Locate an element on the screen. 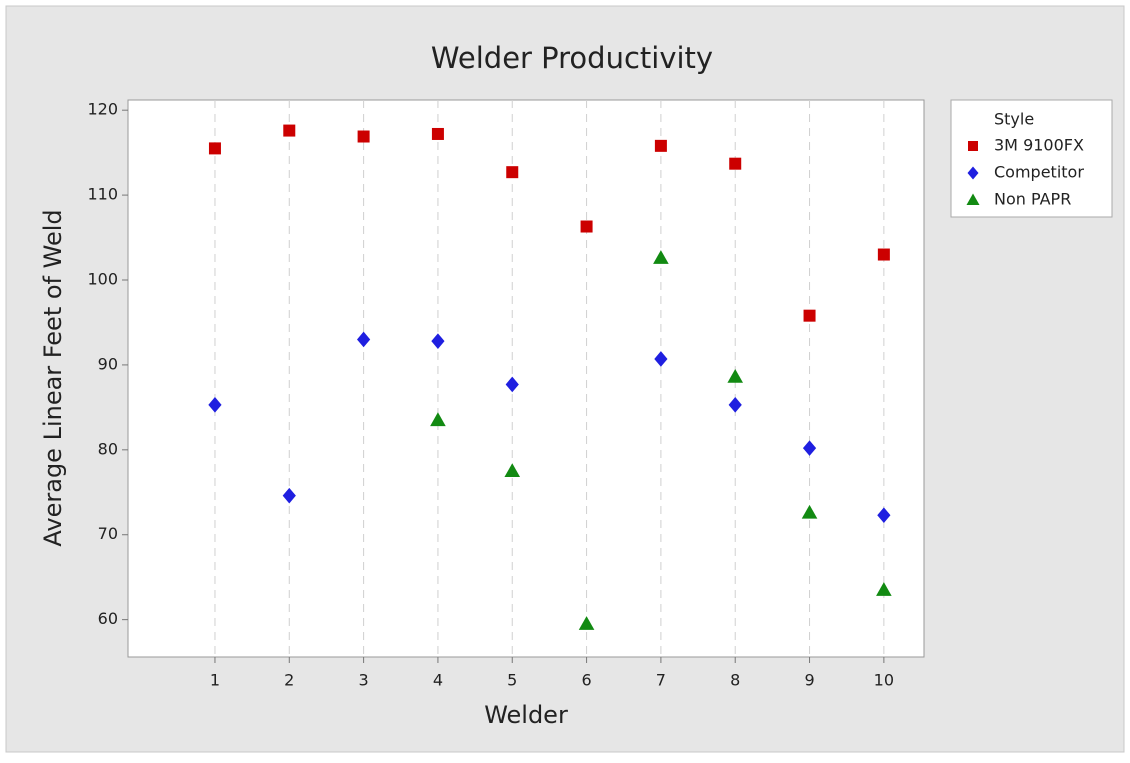  y-tick-label: 110 is located at coordinates (102, 194).